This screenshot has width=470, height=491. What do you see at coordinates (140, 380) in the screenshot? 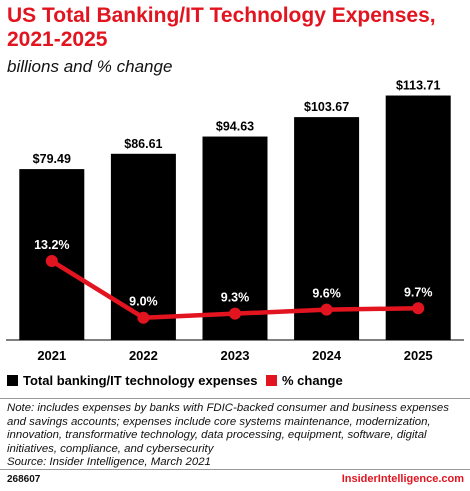
I see `legend-label-expenses: Total banking/IT technology expenses` at bounding box center [140, 380].